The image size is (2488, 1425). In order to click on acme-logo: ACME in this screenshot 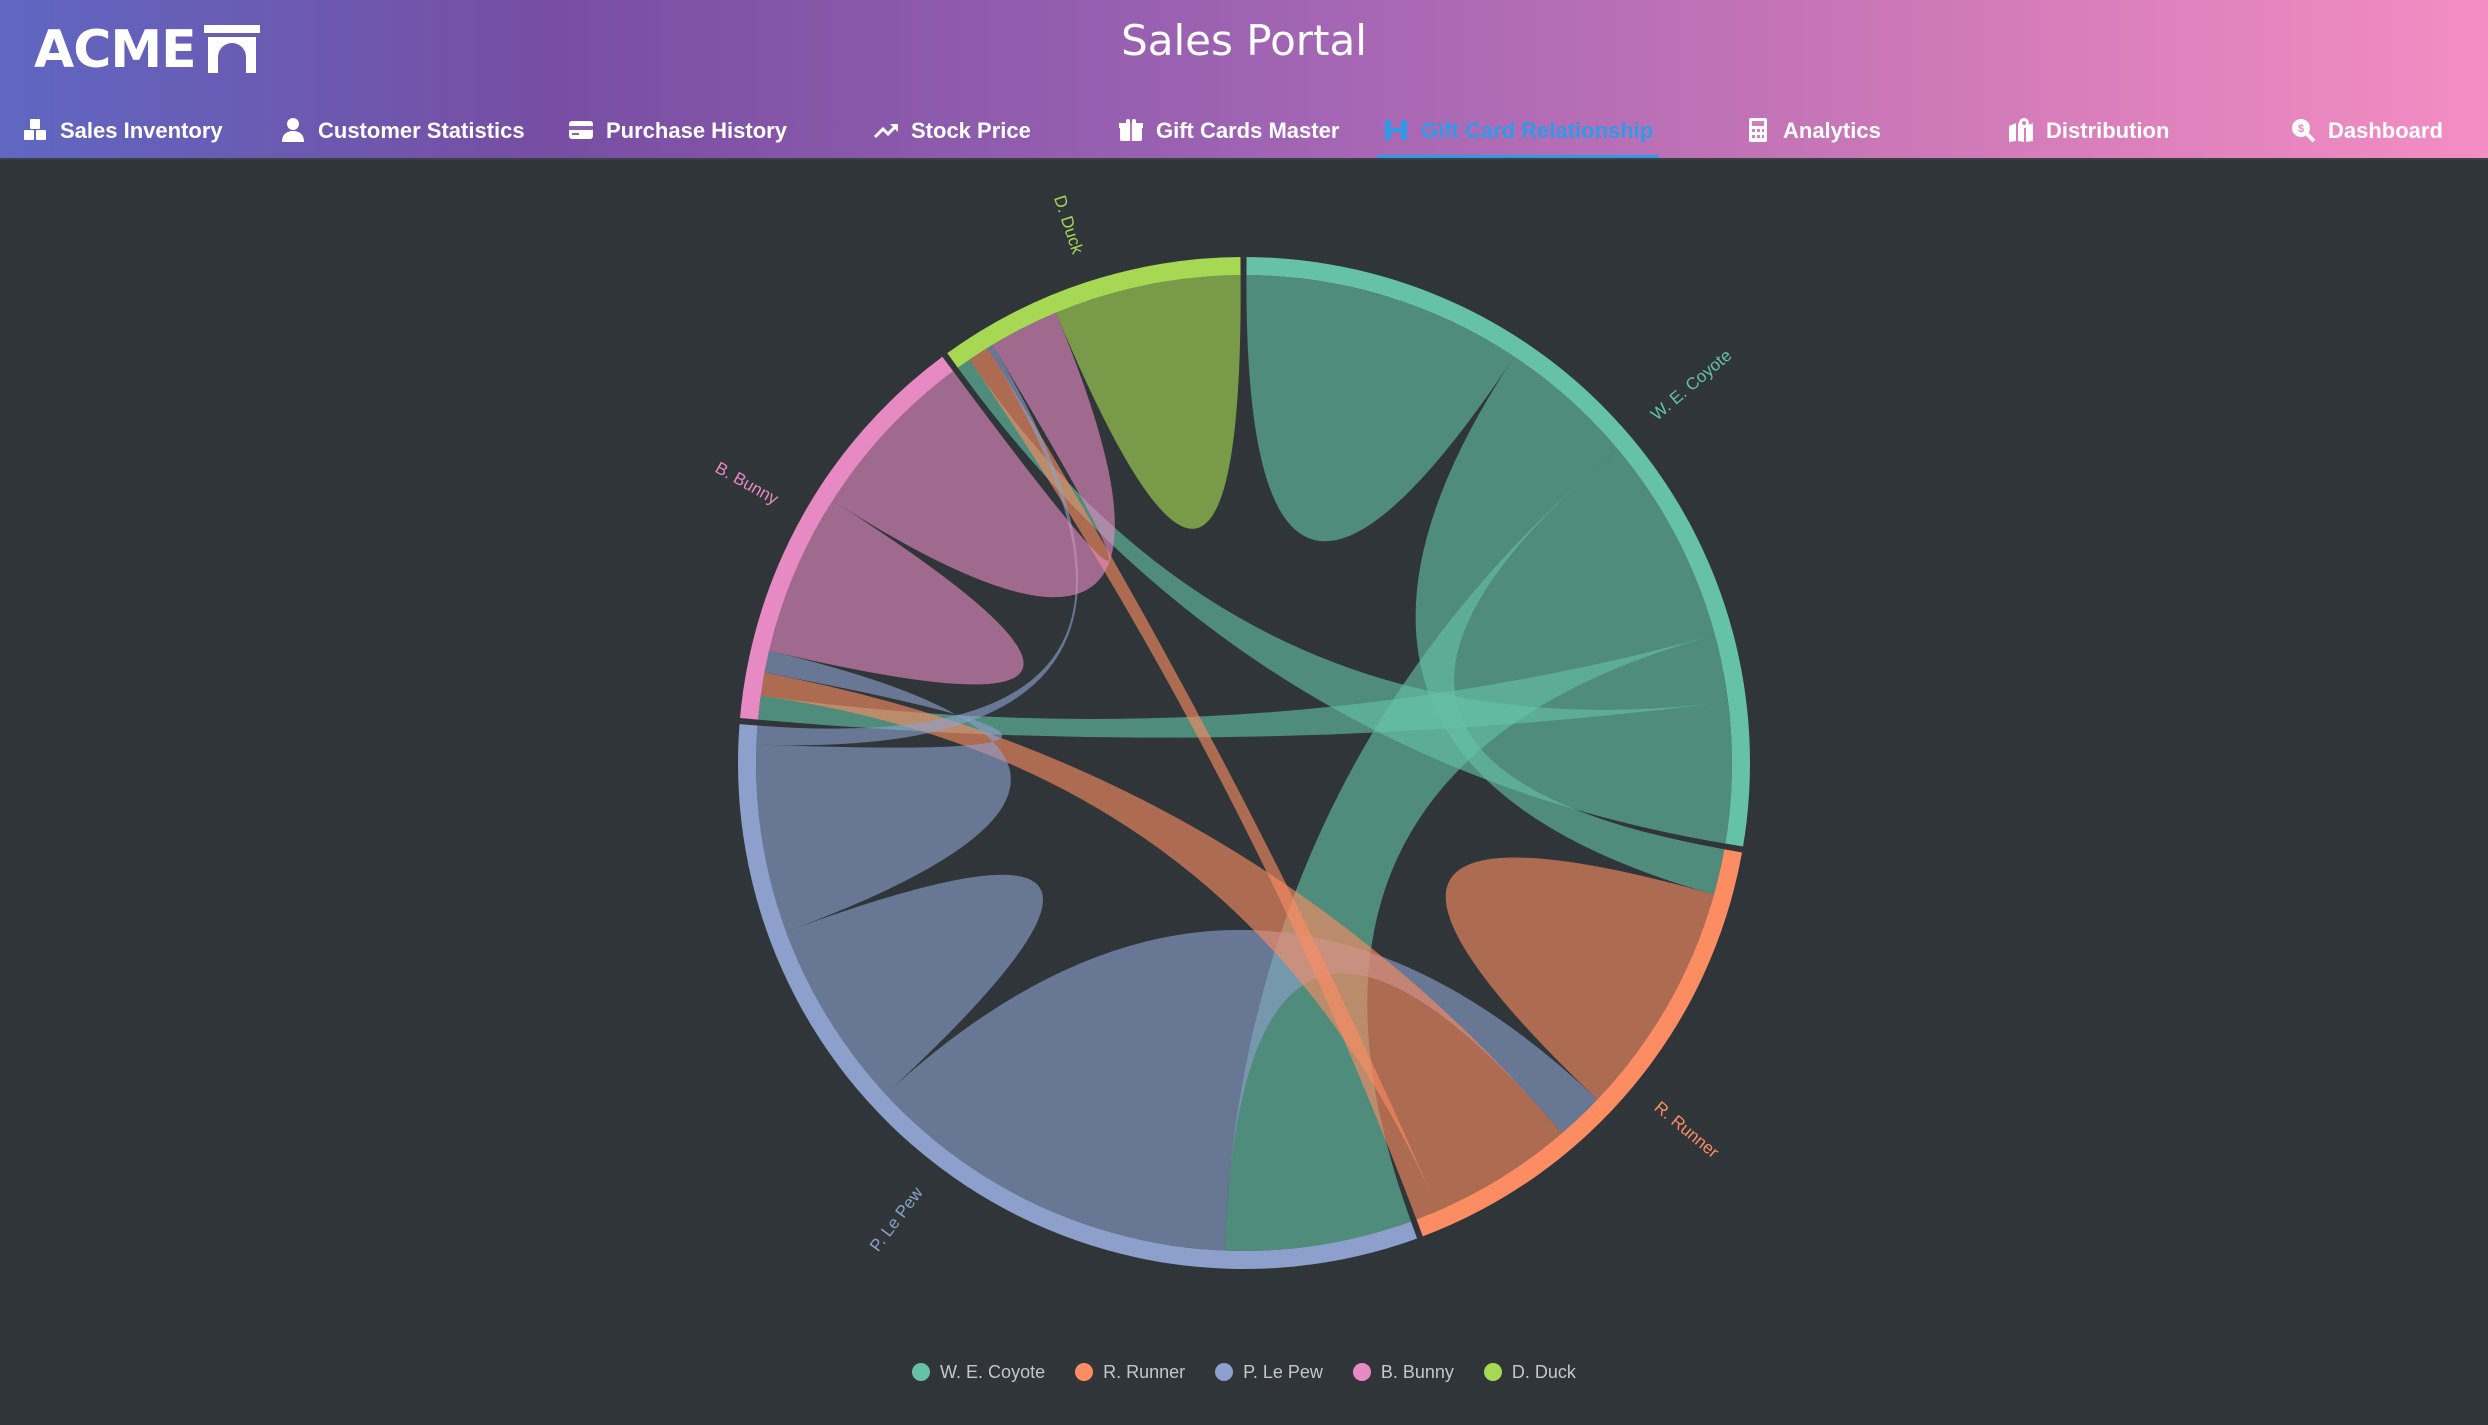, I will do `click(147, 50)`.